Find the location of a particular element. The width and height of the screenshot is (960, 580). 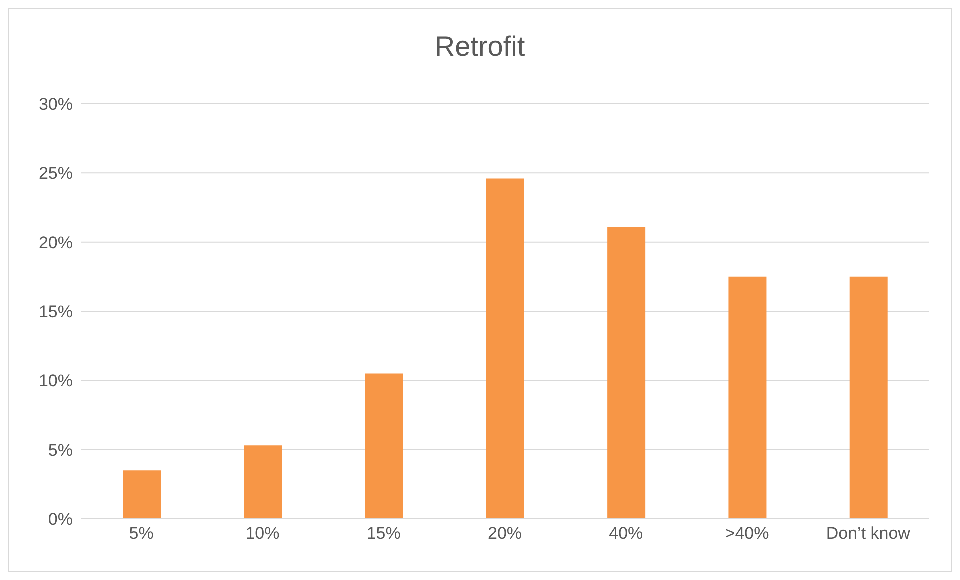

x-tick-label: Don’t know is located at coordinates (869, 534).